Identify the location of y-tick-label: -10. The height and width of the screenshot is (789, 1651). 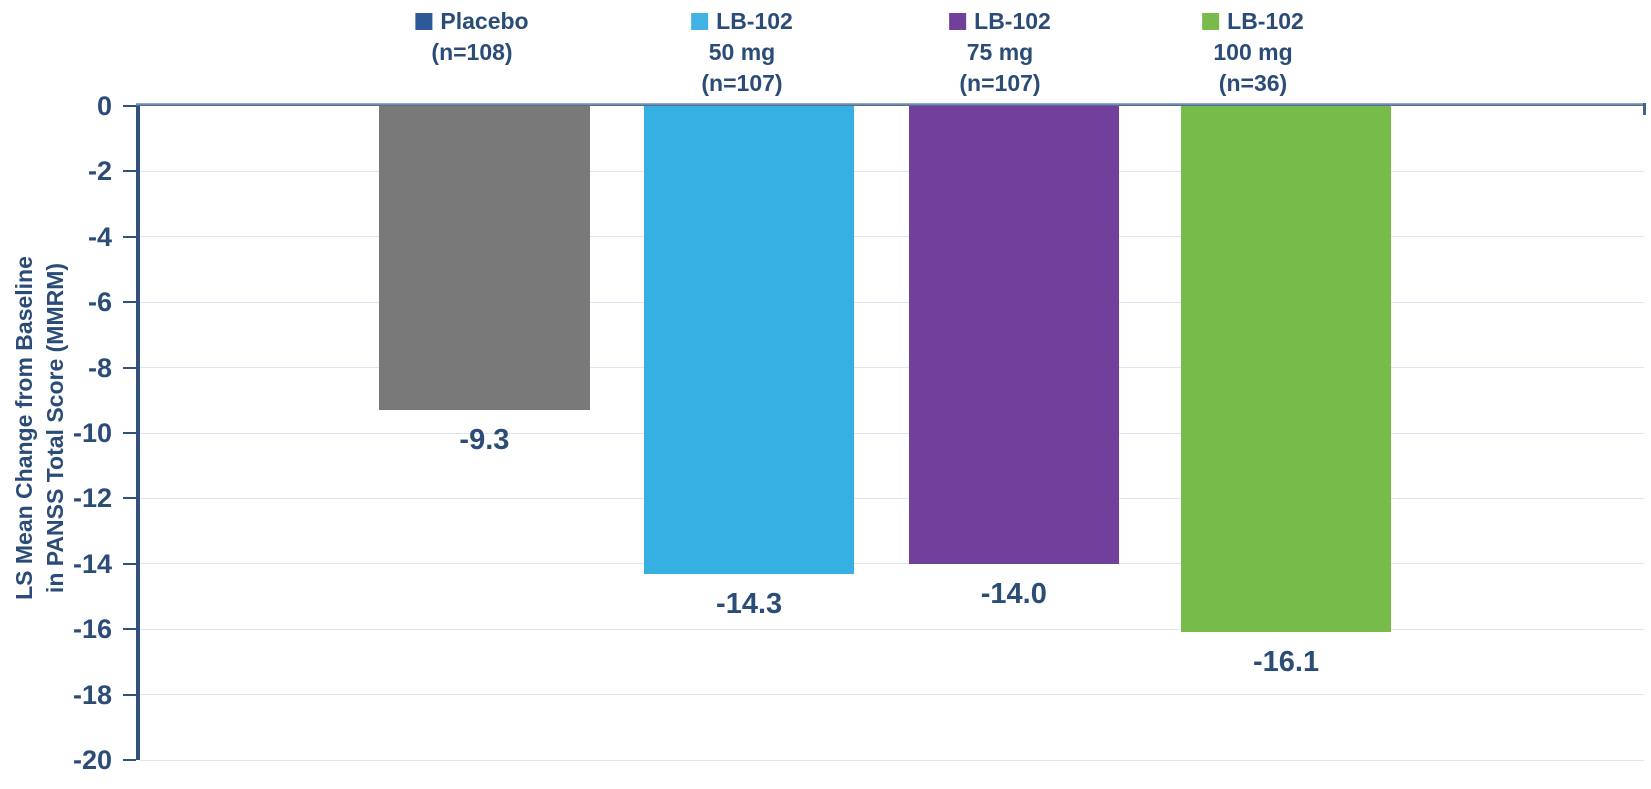
(92, 433).